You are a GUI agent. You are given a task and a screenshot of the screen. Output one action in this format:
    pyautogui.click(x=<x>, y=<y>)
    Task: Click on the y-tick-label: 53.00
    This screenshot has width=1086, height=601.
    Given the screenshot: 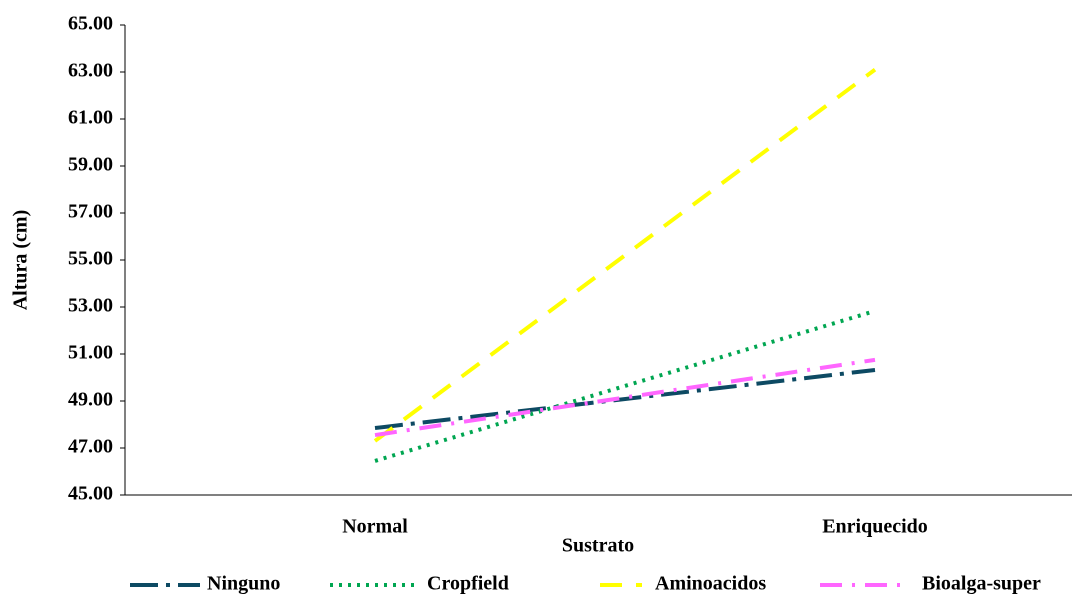 What is the action you would take?
    pyautogui.click(x=90, y=306)
    